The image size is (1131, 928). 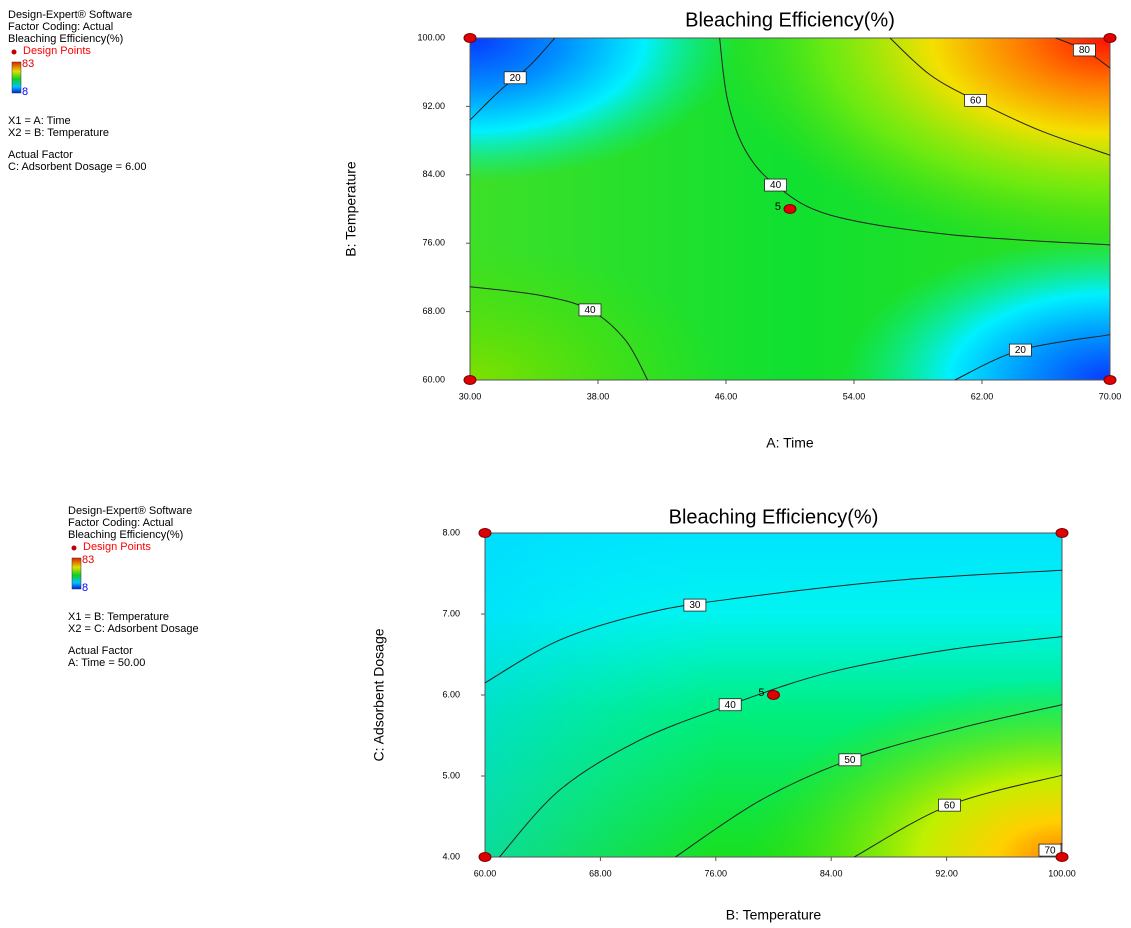 I want to click on y-tick-label: 8.00, so click(x=451, y=532).